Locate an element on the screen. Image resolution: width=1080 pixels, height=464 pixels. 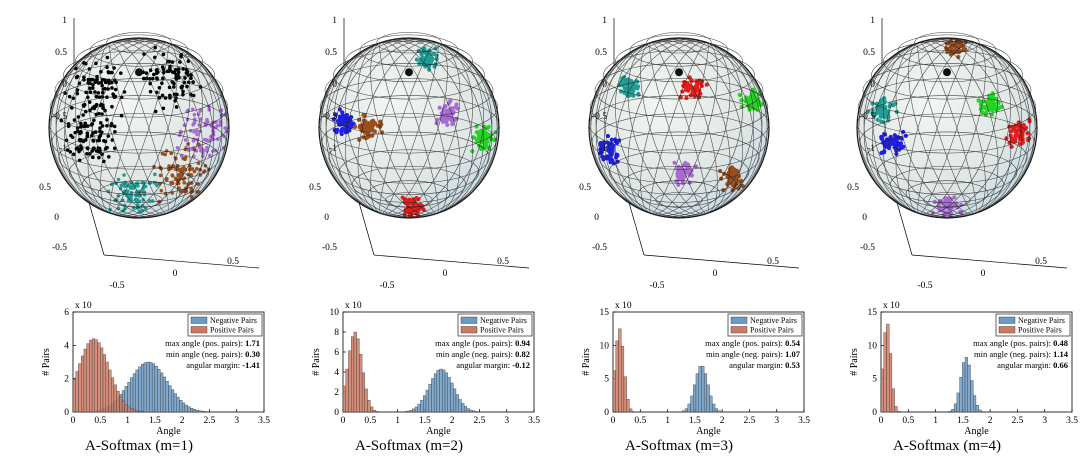
z-tick-label: 0.5 is located at coordinates (61, 53).